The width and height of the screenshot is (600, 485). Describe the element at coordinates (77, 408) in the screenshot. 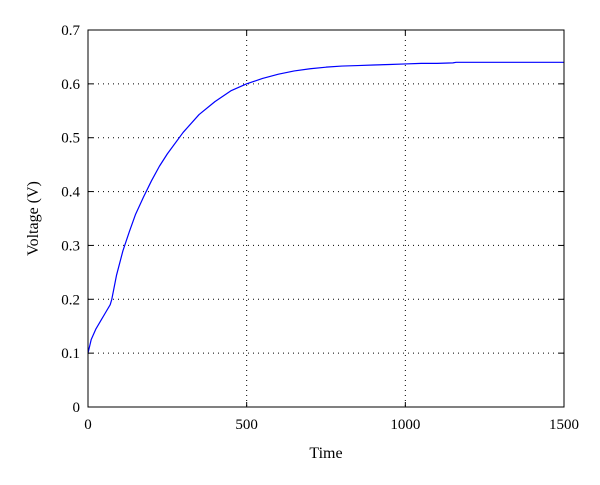

I see `y-tick-label: 0` at that location.